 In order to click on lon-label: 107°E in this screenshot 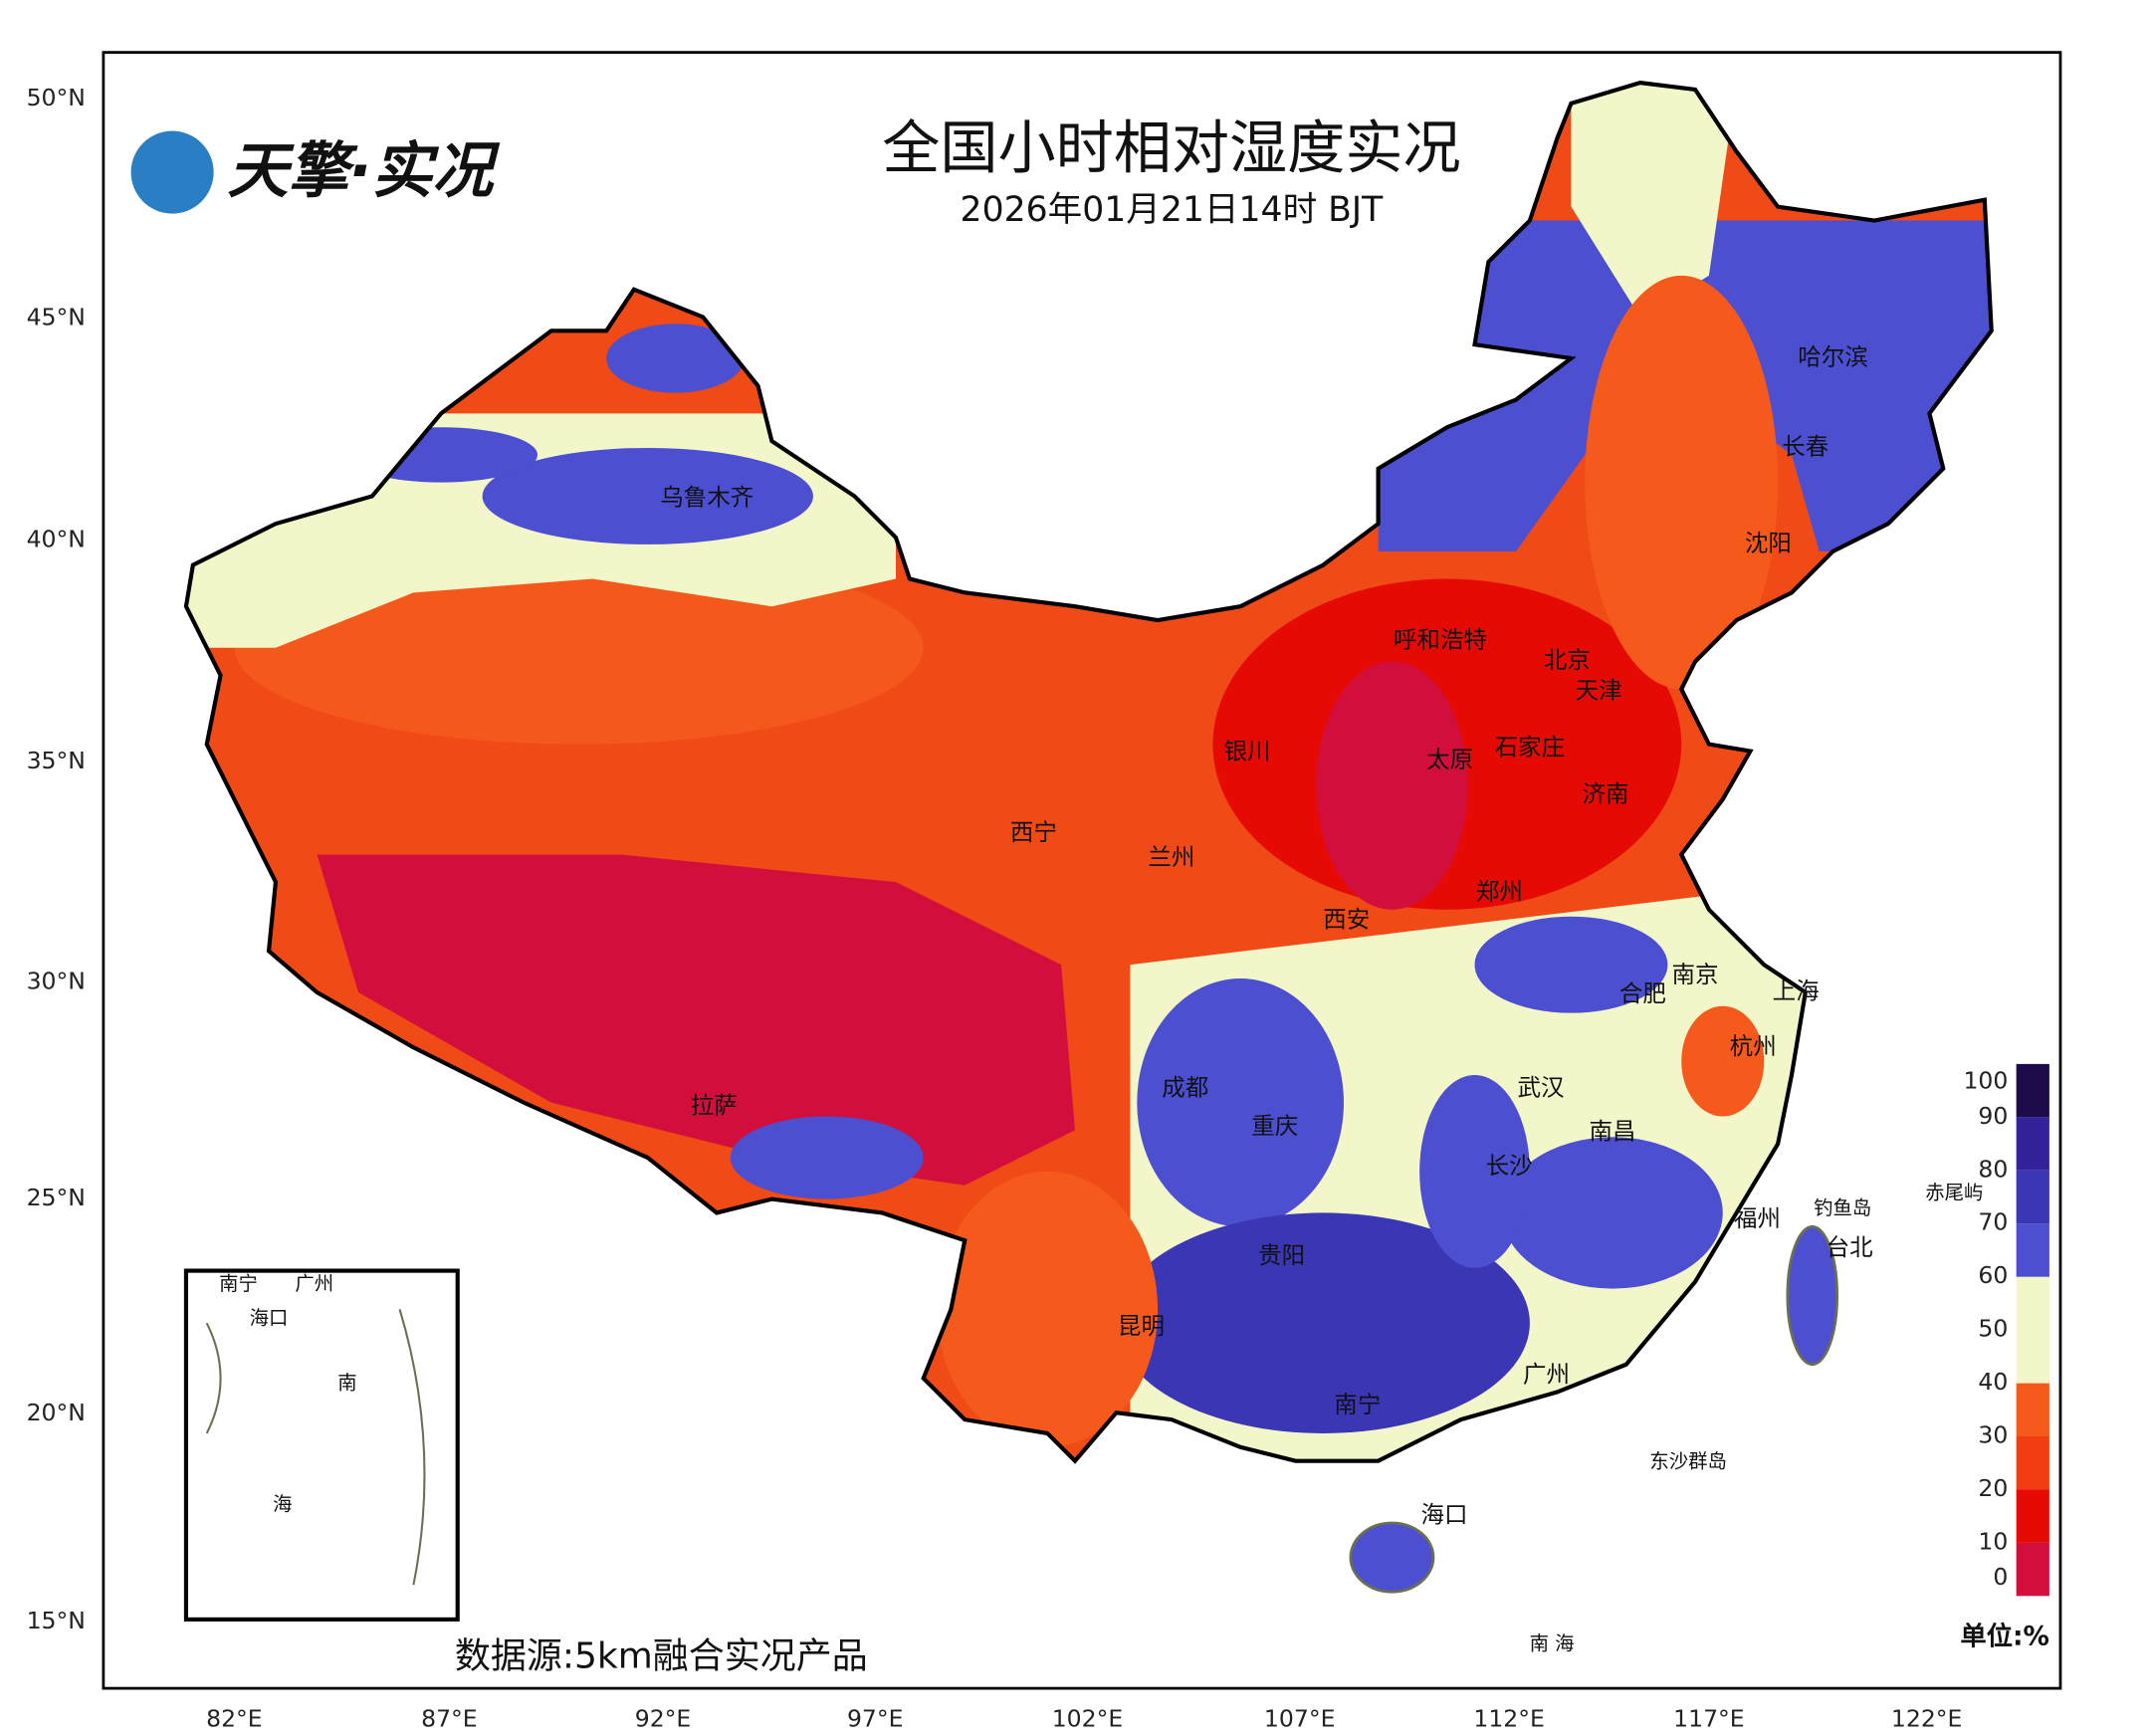, I will do `click(1300, 1718)`.